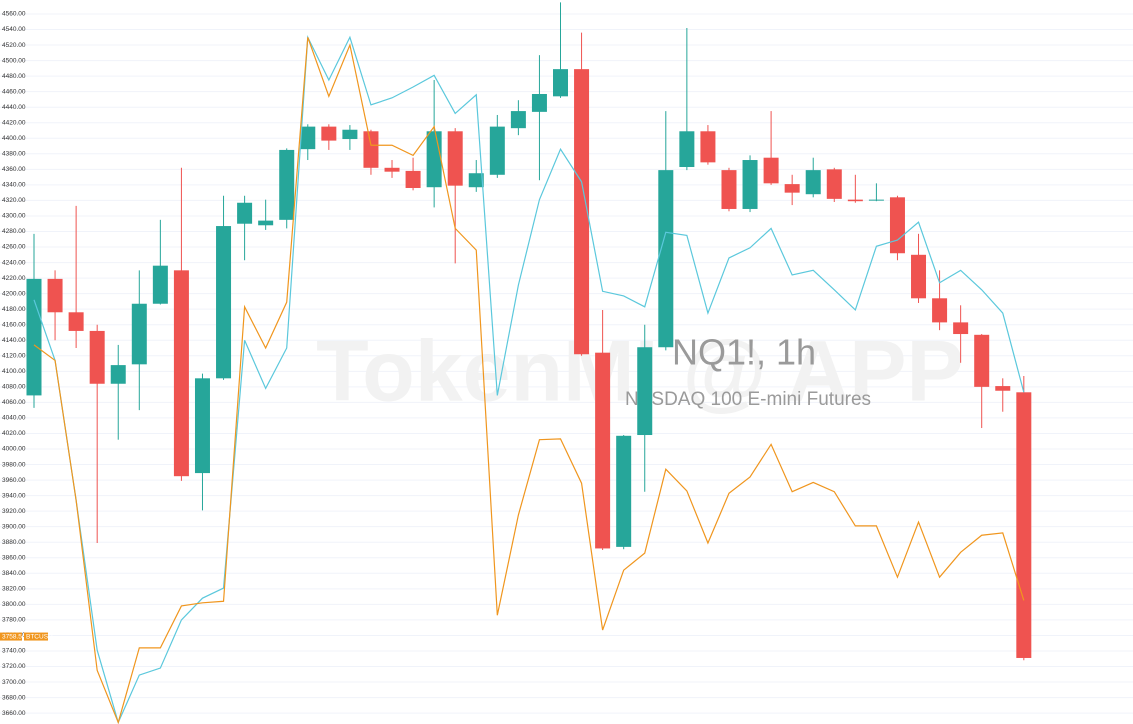 The height and width of the screenshot is (724, 1133). What do you see at coordinates (14, 542) in the screenshot?
I see `y-tick-label: 3880.00` at bounding box center [14, 542].